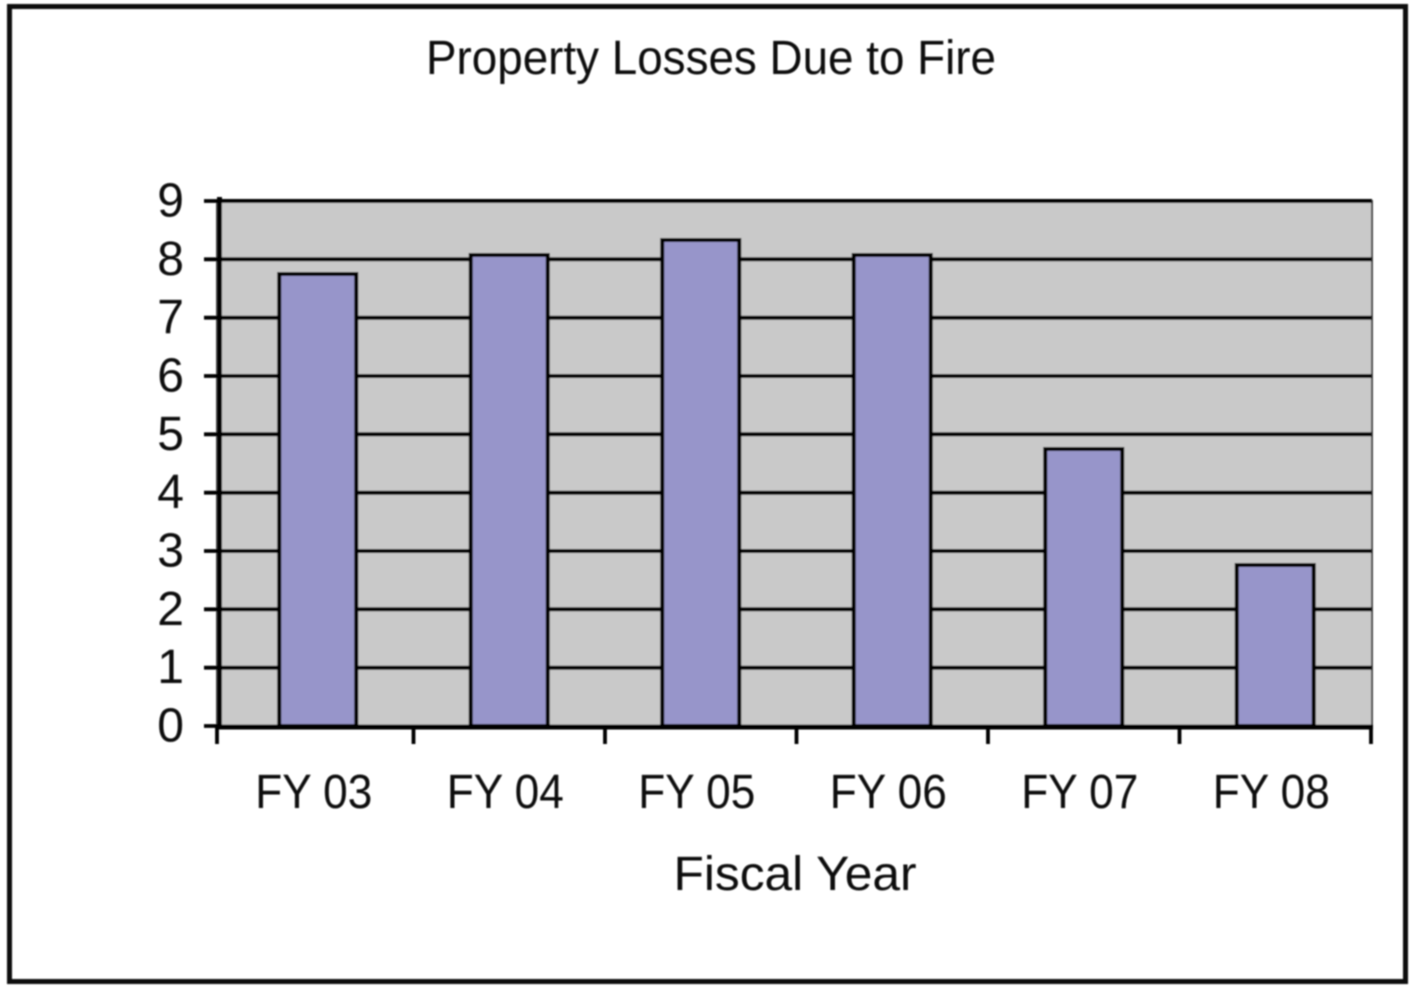  I want to click on svg-text: 6, so click(170, 376).